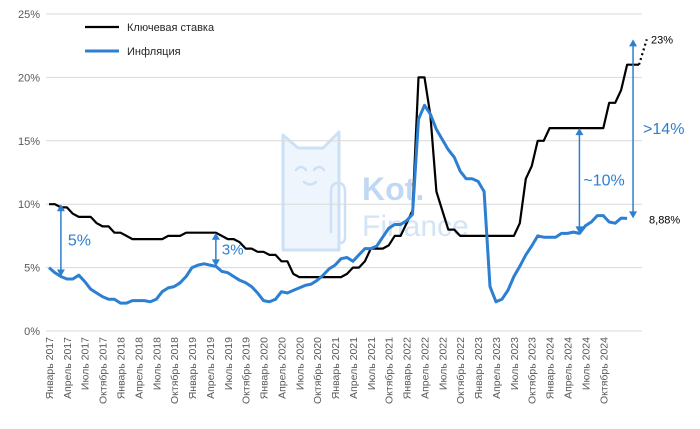  What do you see at coordinates (29, 15) in the screenshot?
I see `y-tick-label: 25%` at bounding box center [29, 15].